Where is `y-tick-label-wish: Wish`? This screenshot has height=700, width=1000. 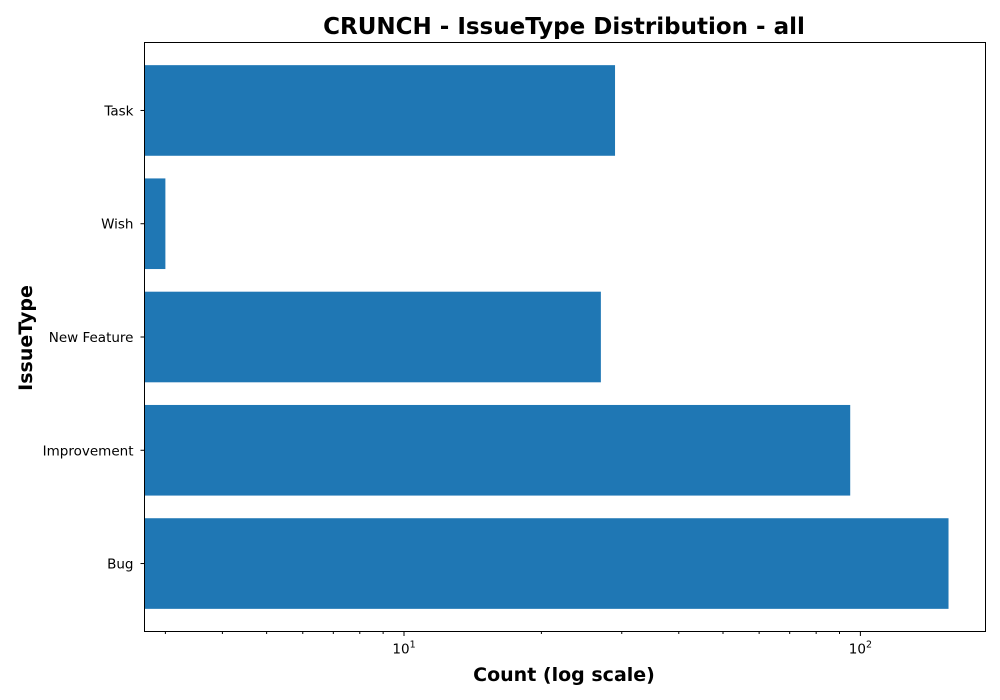 y-tick-label-wish: Wish is located at coordinates (117, 225).